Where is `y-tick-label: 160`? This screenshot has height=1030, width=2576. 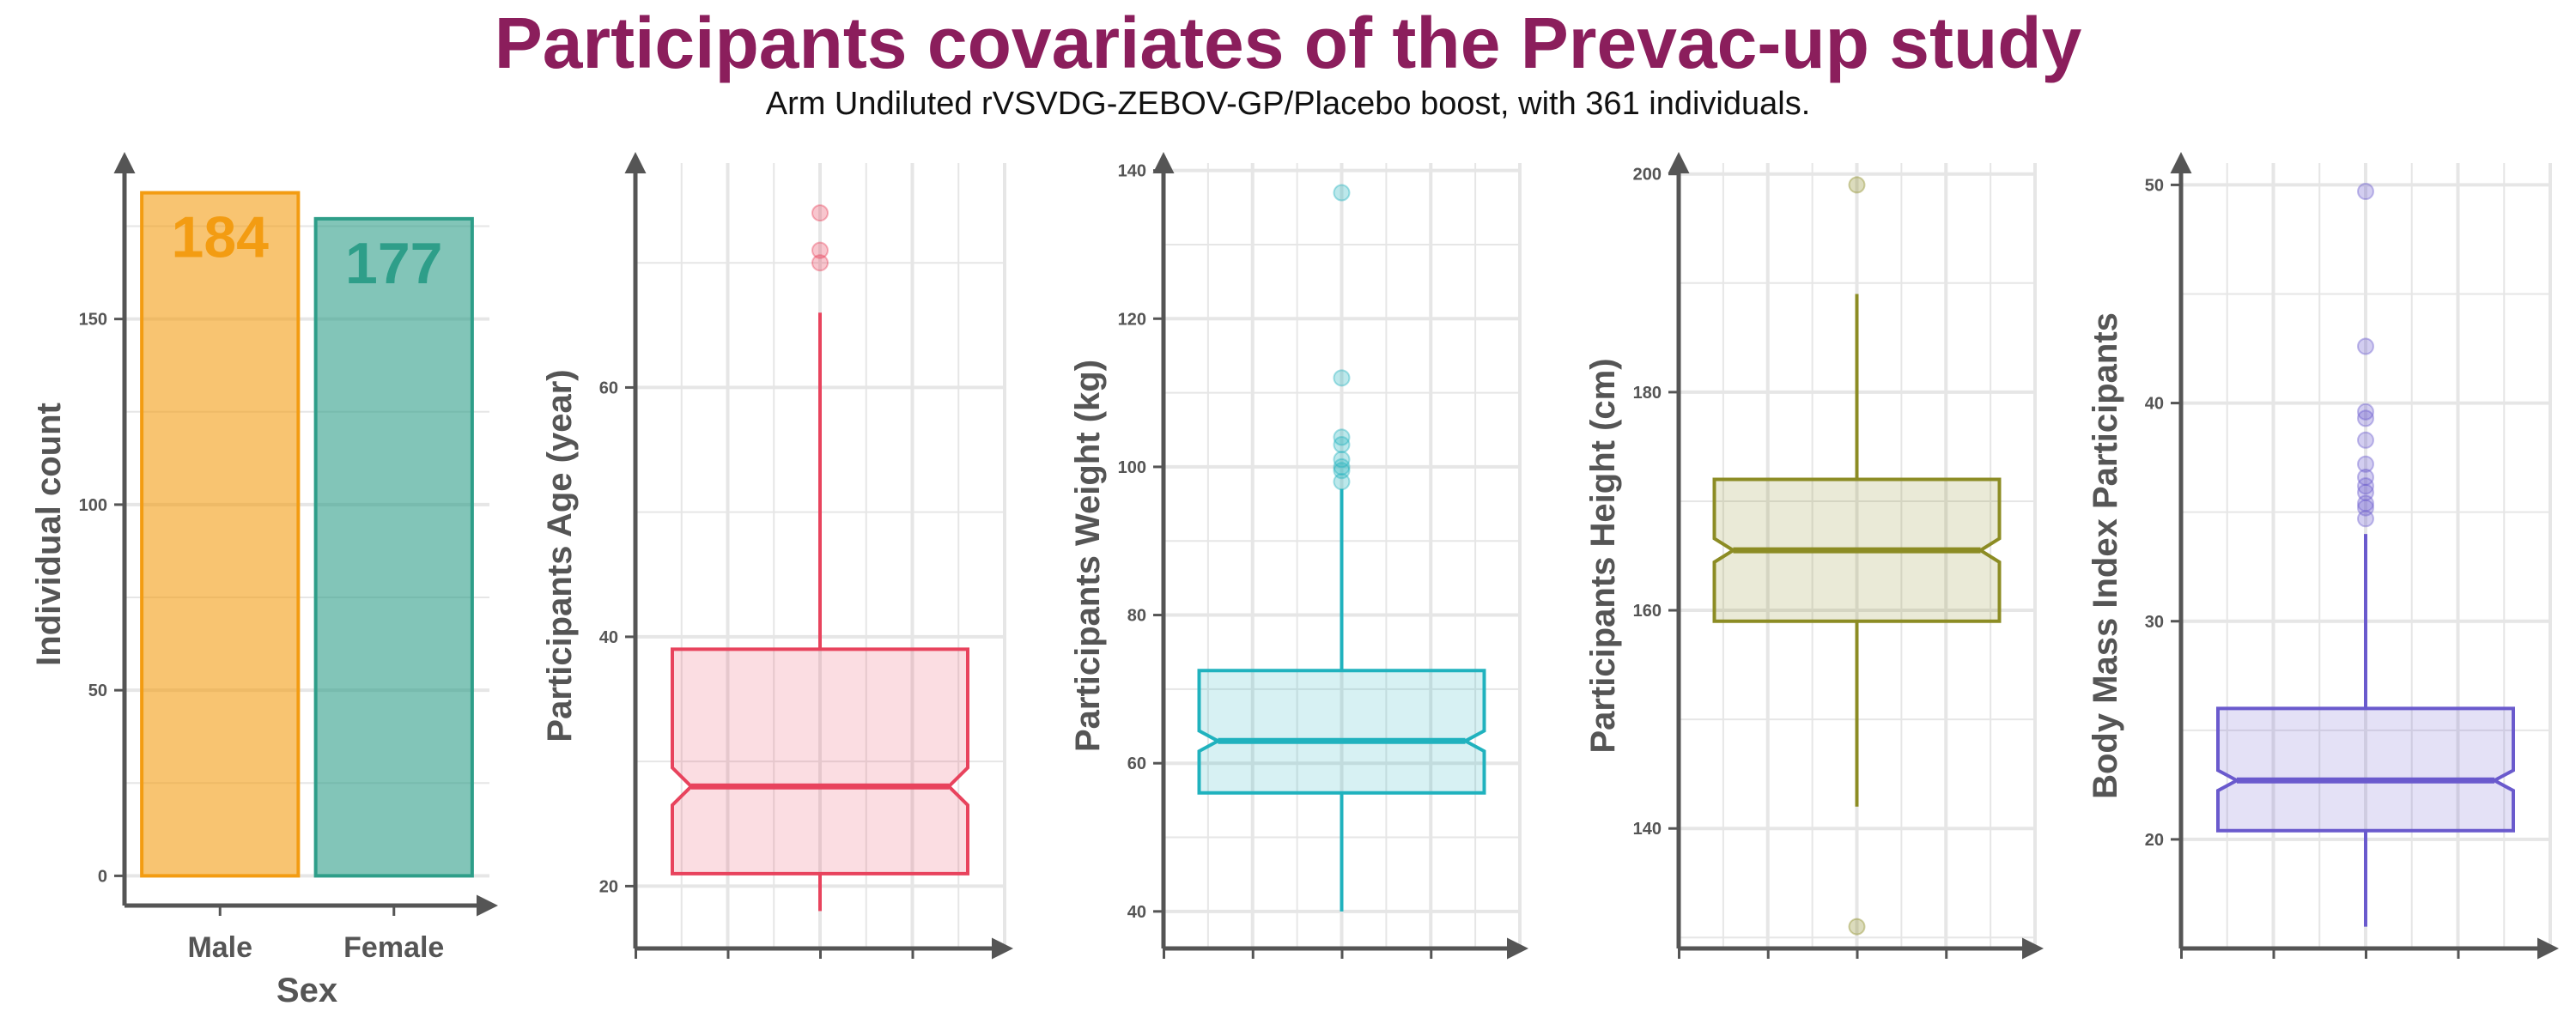
y-tick-label: 160 is located at coordinates (1647, 611).